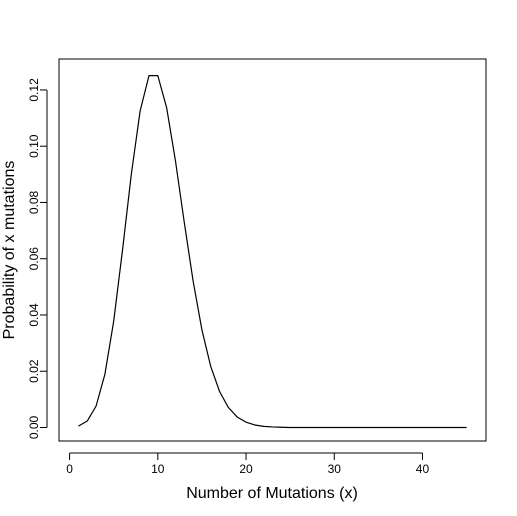 This screenshot has height=516, width=517. Describe the element at coordinates (9, 250) in the screenshot. I see `y-axis-title: Probability of x mutations` at that location.